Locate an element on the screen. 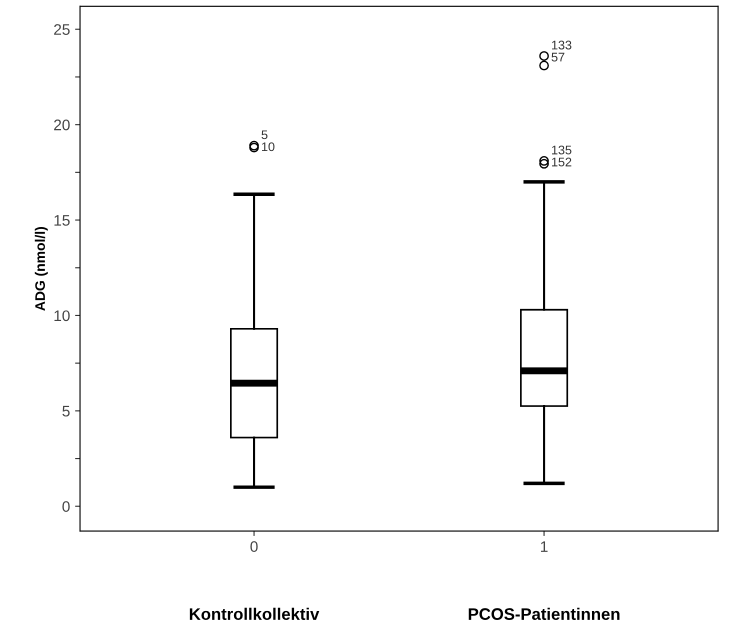  text: PCOS-Patientinnen is located at coordinates (544, 614).